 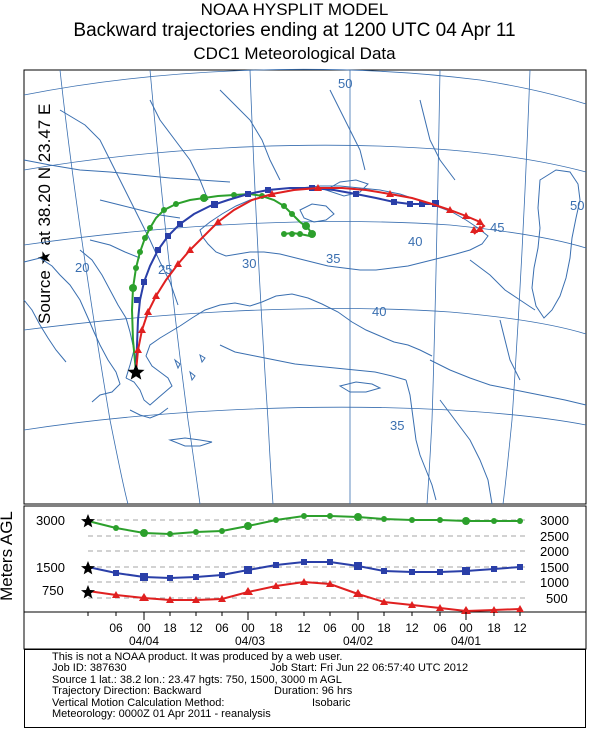 What do you see at coordinates (88, 556) in the screenshot?
I see `height-source-stars` at bounding box center [88, 556].